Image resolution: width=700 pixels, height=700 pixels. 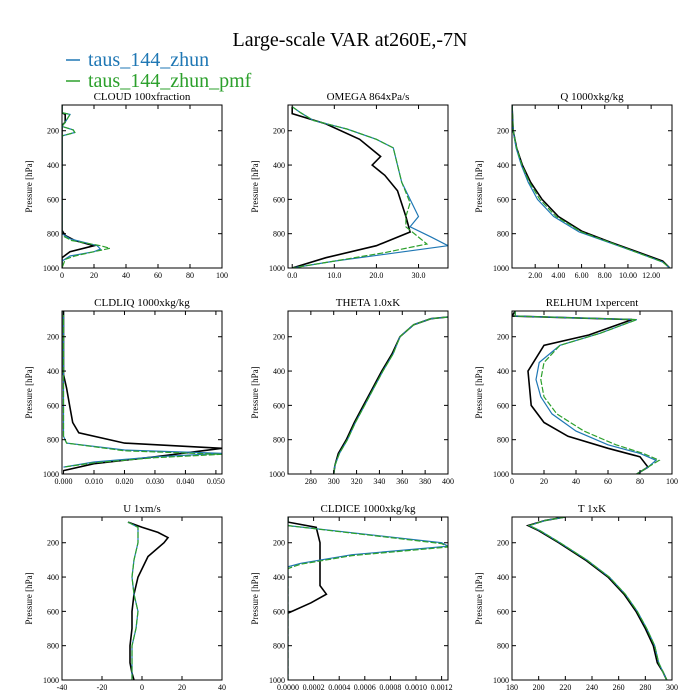 I want to click on x-tick-label: 0.020, so click(x=124, y=481).